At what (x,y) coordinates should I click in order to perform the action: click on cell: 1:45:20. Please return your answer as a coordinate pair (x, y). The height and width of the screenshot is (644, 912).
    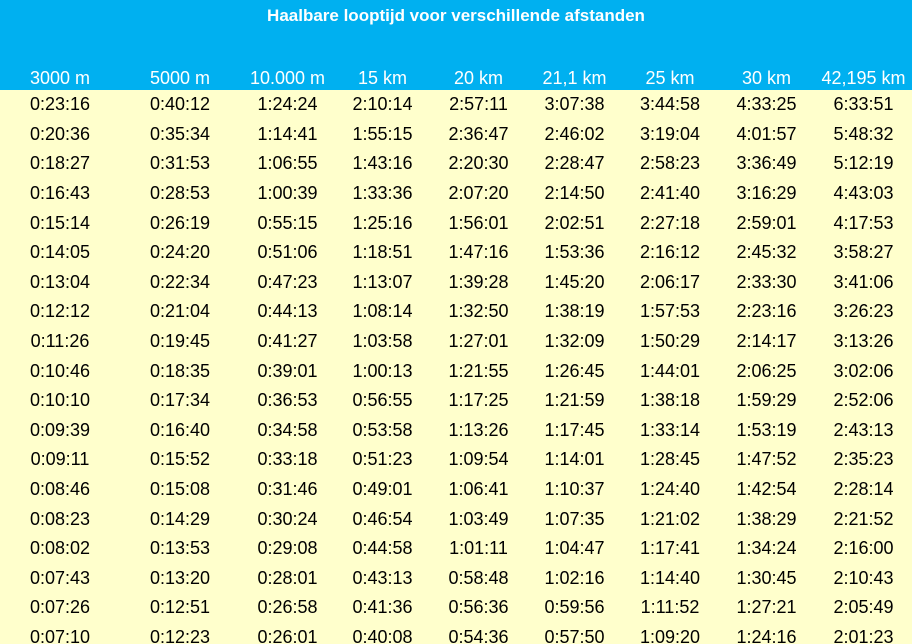
    Looking at the image, I should click on (574, 281).